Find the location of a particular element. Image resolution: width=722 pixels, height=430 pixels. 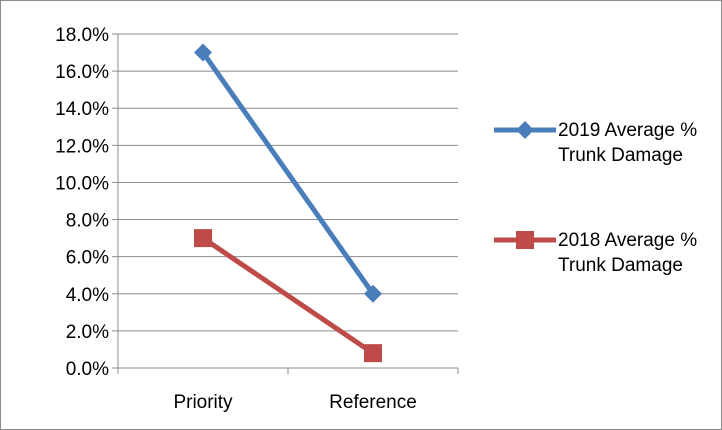

y-tick-label: 0.0% is located at coordinates (87, 369).